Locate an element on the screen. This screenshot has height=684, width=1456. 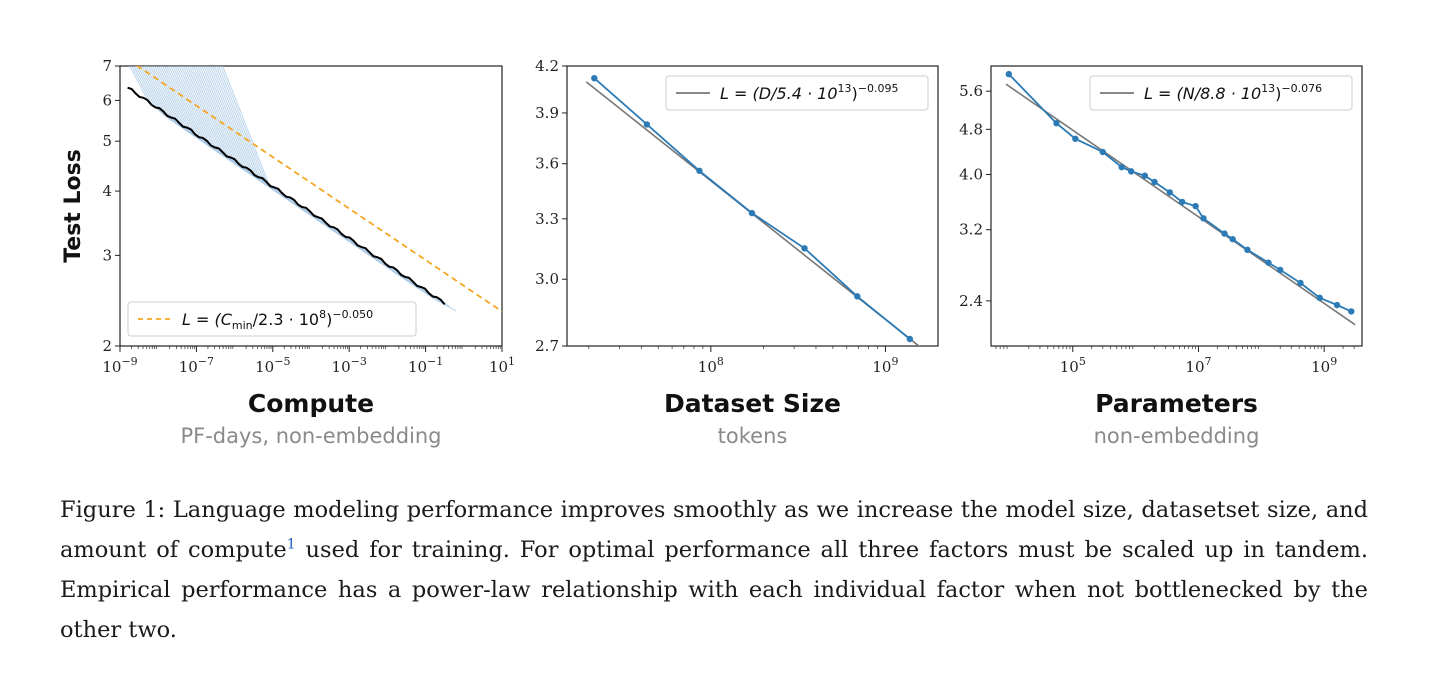
compute-frontier is located at coordinates (286, 196).